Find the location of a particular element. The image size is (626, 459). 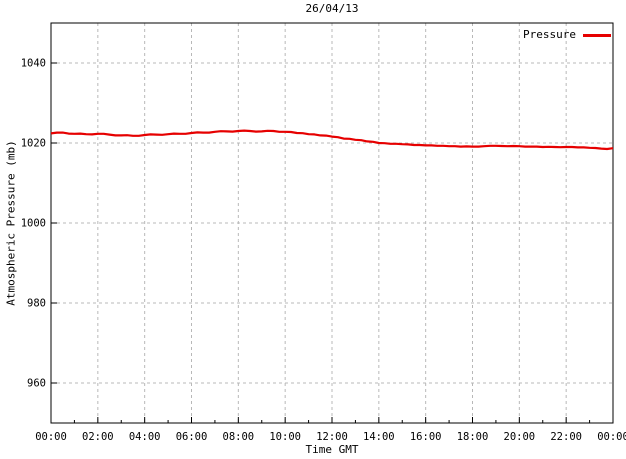

x-tick-label: 08:00 is located at coordinates (239, 437).